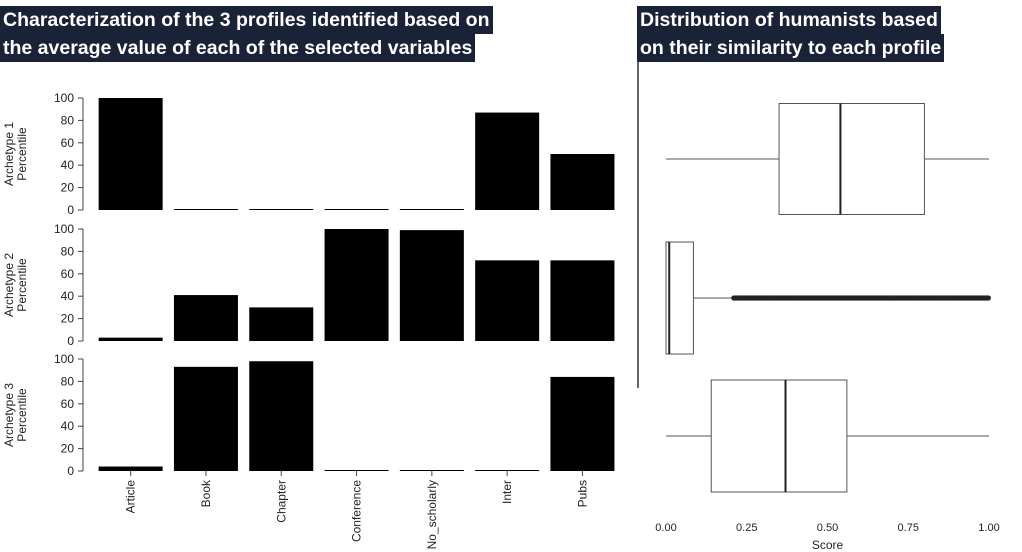 Image resolution: width=1022 pixels, height=552 pixels. Describe the element at coordinates (791, 48) in the screenshot. I see `right-title-line2: on their similarity to each profile` at that location.